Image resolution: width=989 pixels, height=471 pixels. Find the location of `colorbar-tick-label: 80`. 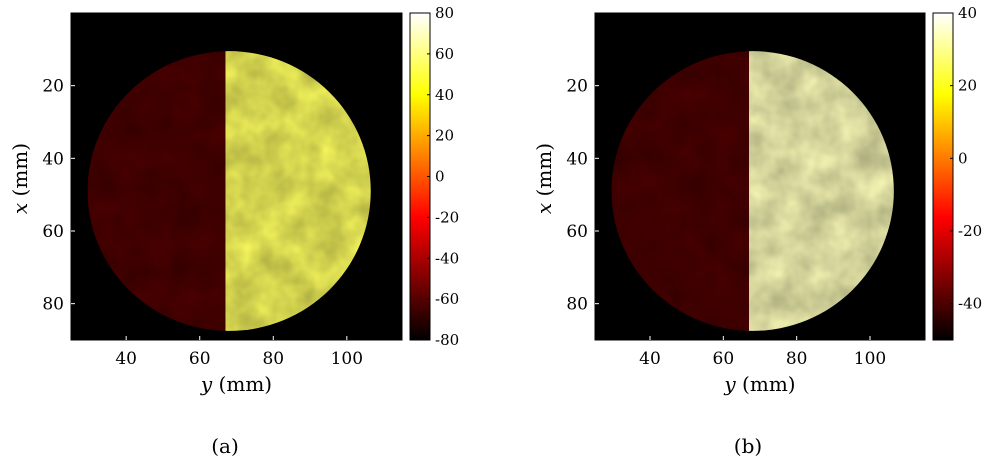

colorbar-tick-label: 80 is located at coordinates (444, 13).